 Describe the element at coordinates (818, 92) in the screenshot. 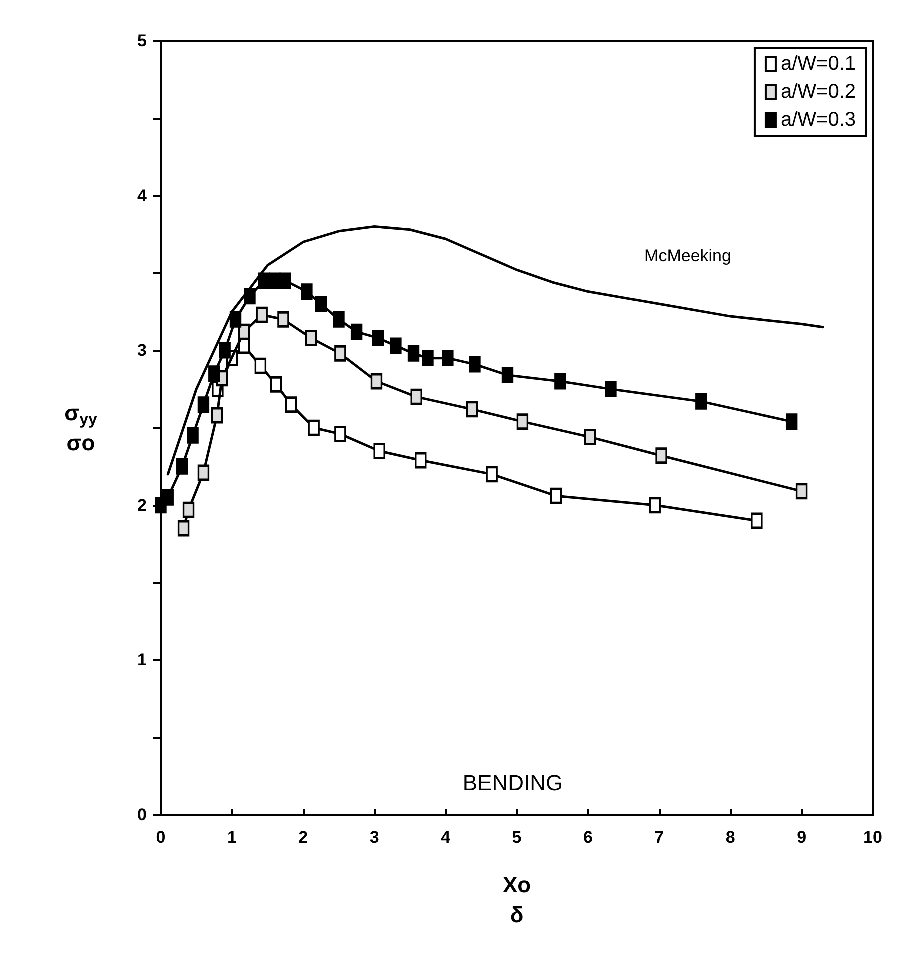

I see `legend-label: a/W=0.2` at that location.